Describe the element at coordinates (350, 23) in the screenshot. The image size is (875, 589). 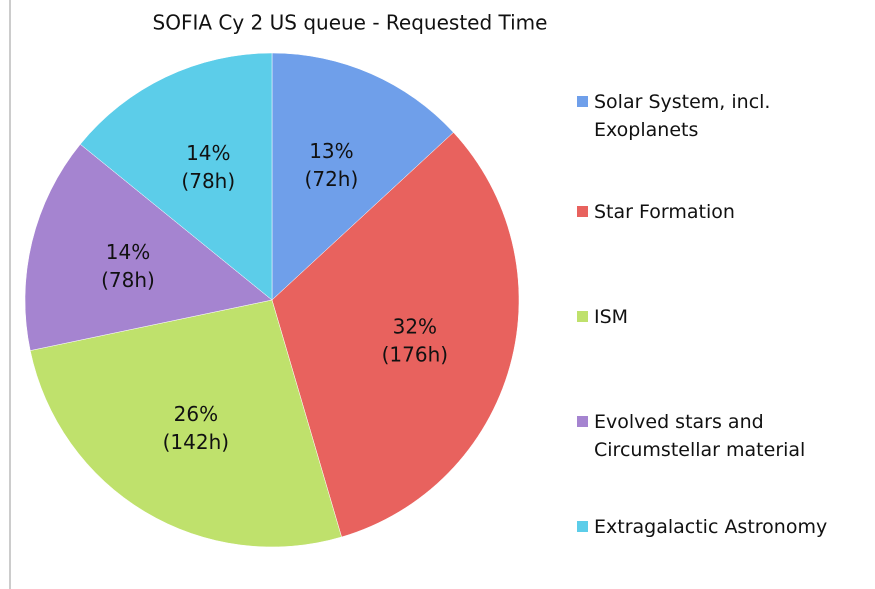
I see `chart-title: SOFIA Cy 2 US queue - Requested Time` at that location.